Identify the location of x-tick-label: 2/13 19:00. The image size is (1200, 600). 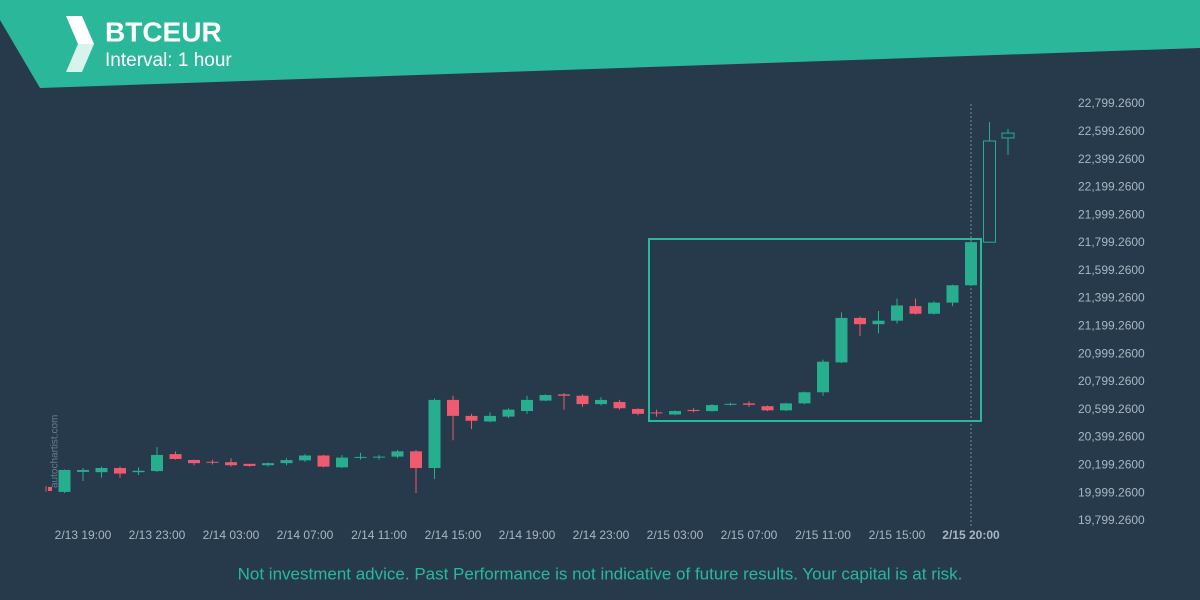
(83, 535).